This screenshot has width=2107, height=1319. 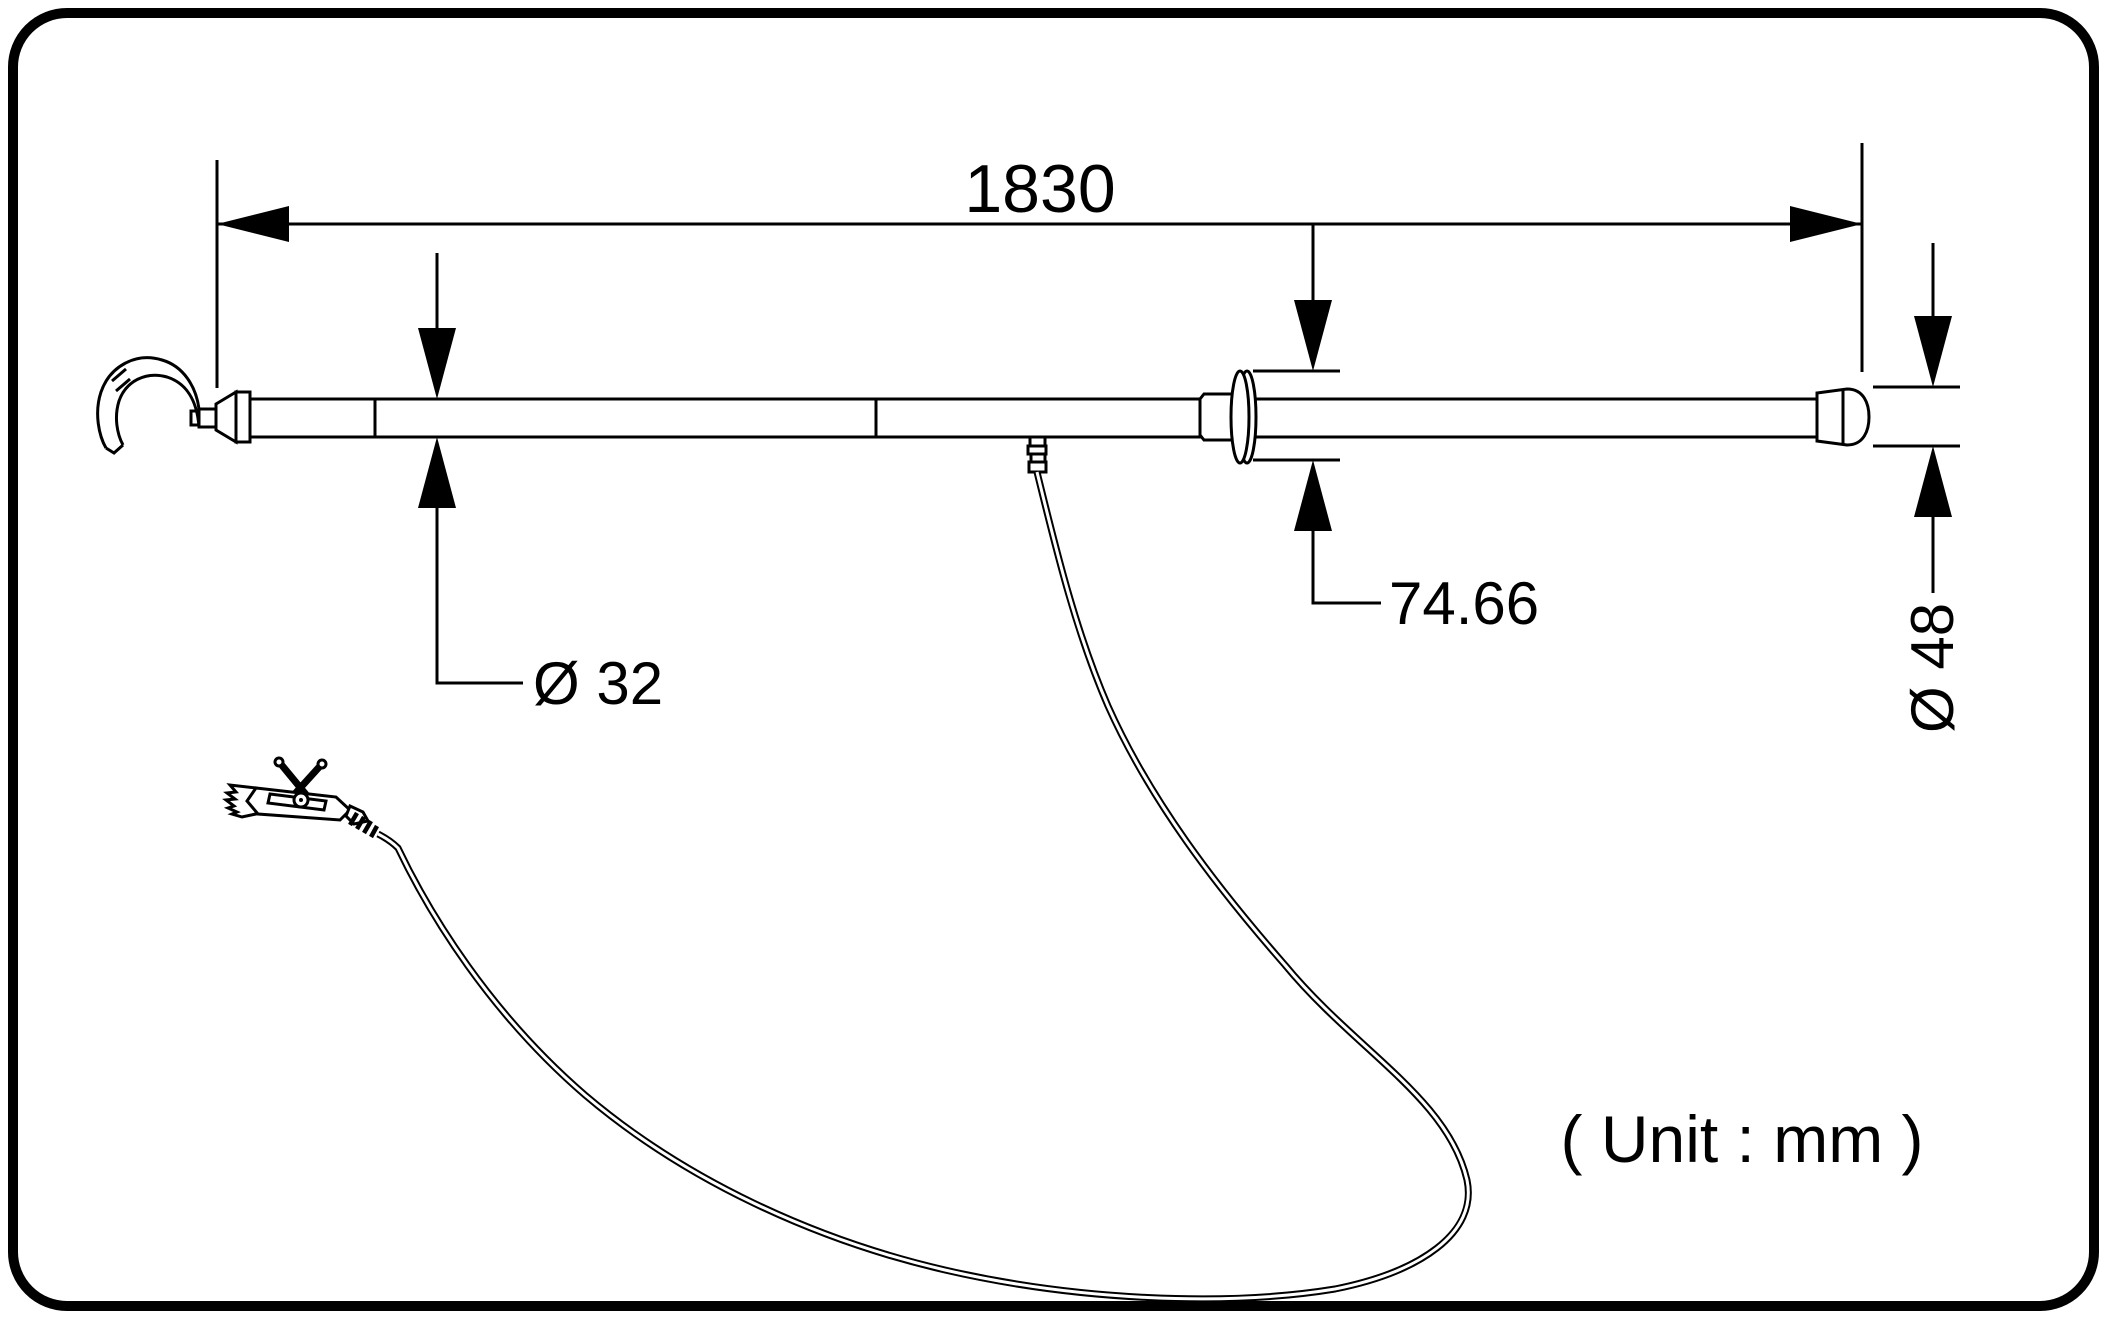 I want to click on grip-collar, so click(x=1216, y=417).